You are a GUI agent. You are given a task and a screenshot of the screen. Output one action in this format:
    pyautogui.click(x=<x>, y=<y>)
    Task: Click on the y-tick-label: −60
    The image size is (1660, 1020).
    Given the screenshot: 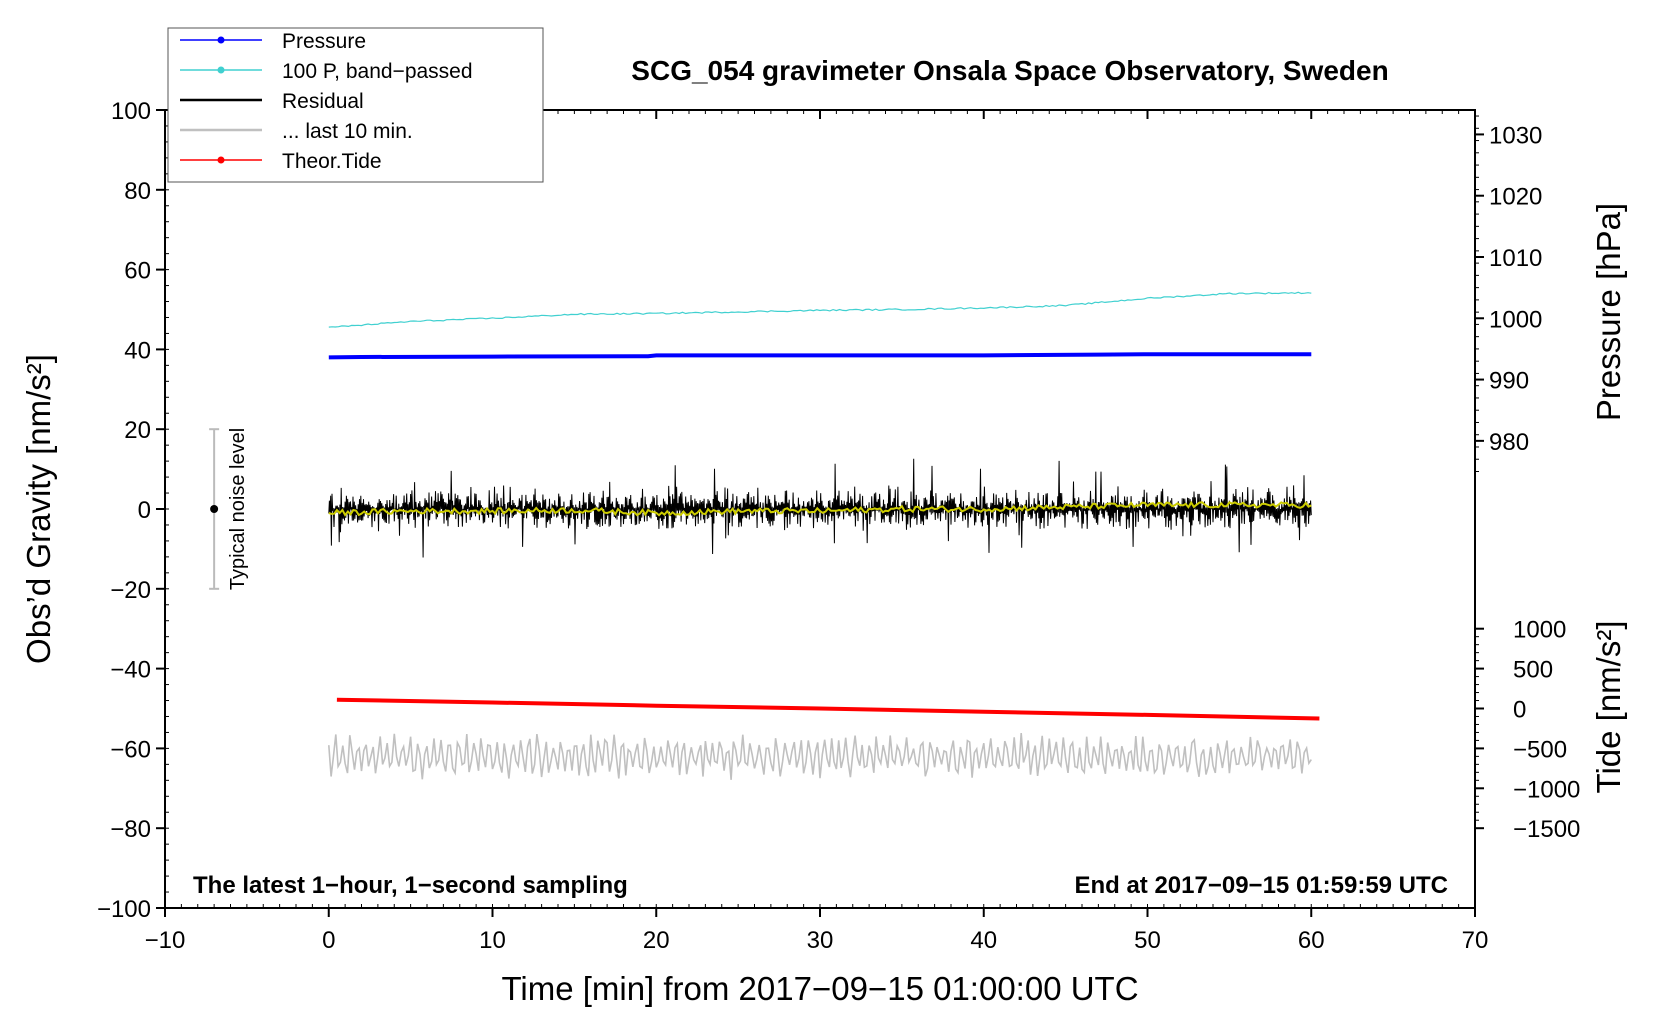 What is the action you would take?
    pyautogui.click(x=130, y=749)
    